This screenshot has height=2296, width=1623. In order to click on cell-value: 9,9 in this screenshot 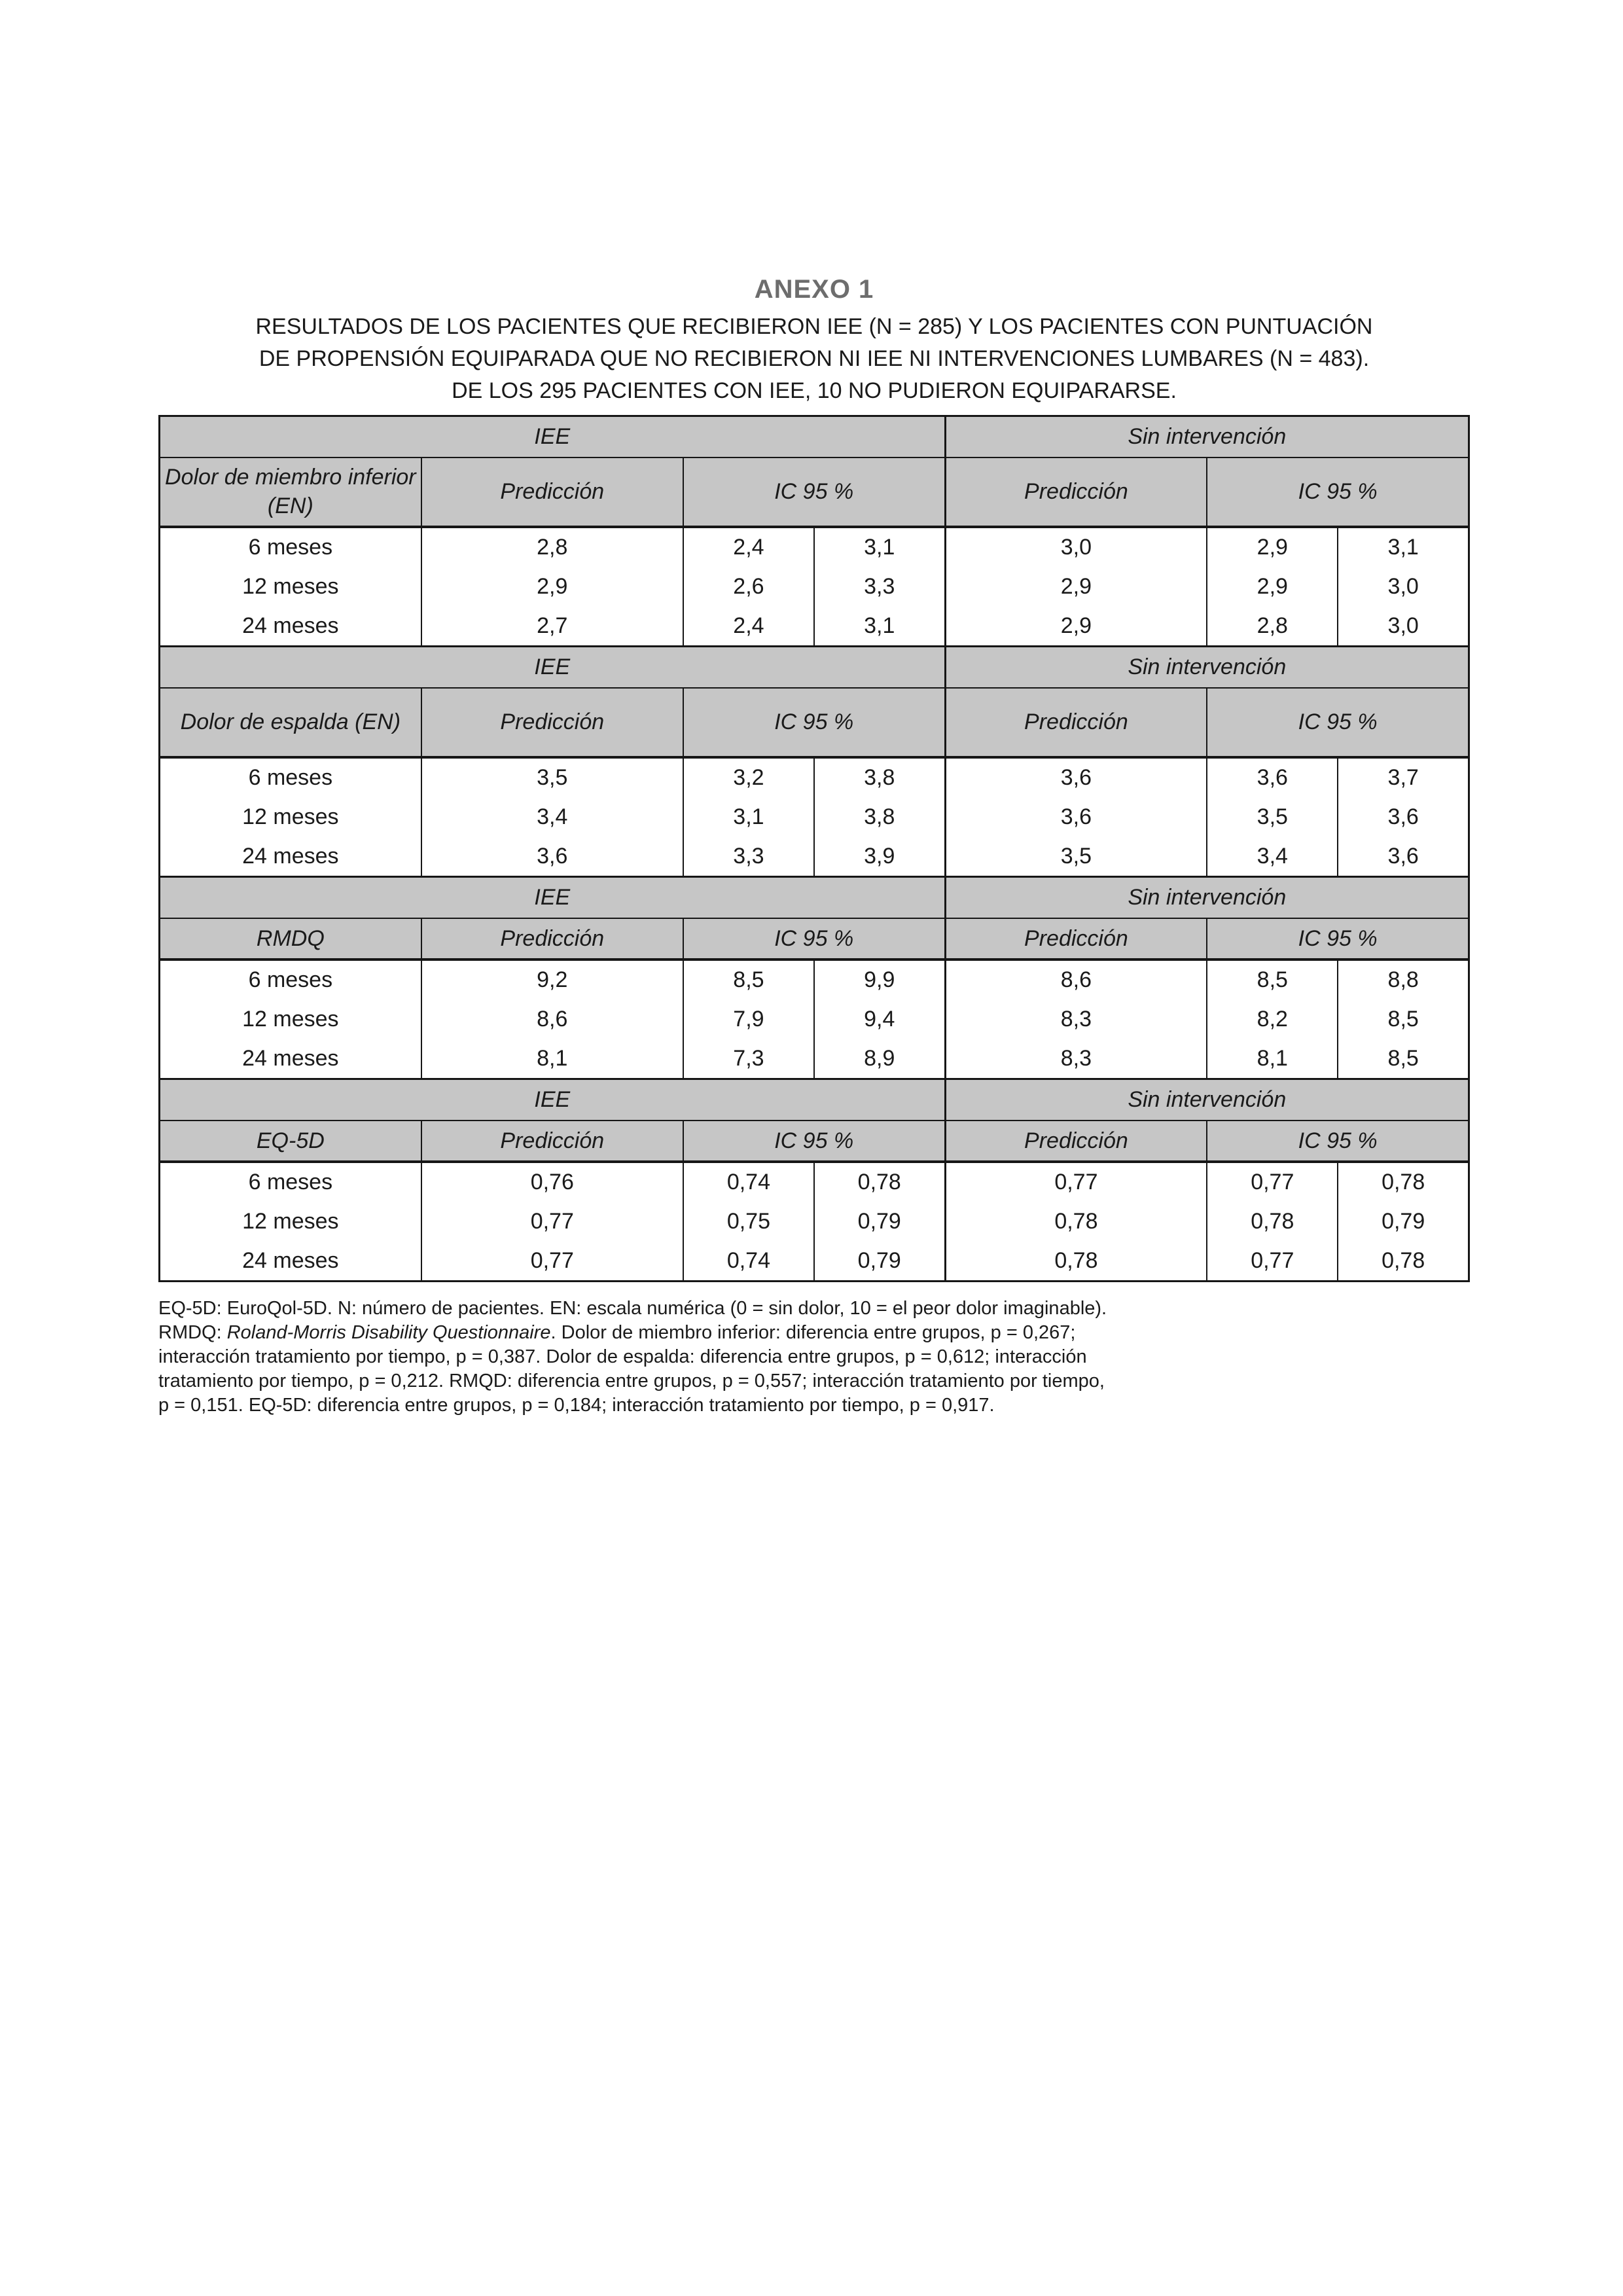, I will do `click(879, 979)`.